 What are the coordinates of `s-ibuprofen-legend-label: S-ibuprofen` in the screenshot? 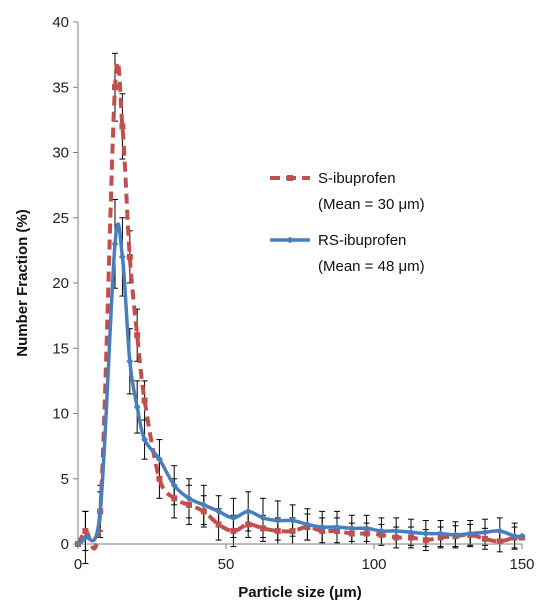 It's located at (357, 178).